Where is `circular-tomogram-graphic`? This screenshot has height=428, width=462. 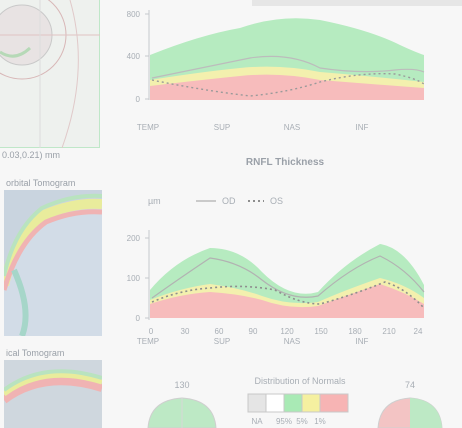 circular-tomogram-graphic is located at coordinates (53, 386).